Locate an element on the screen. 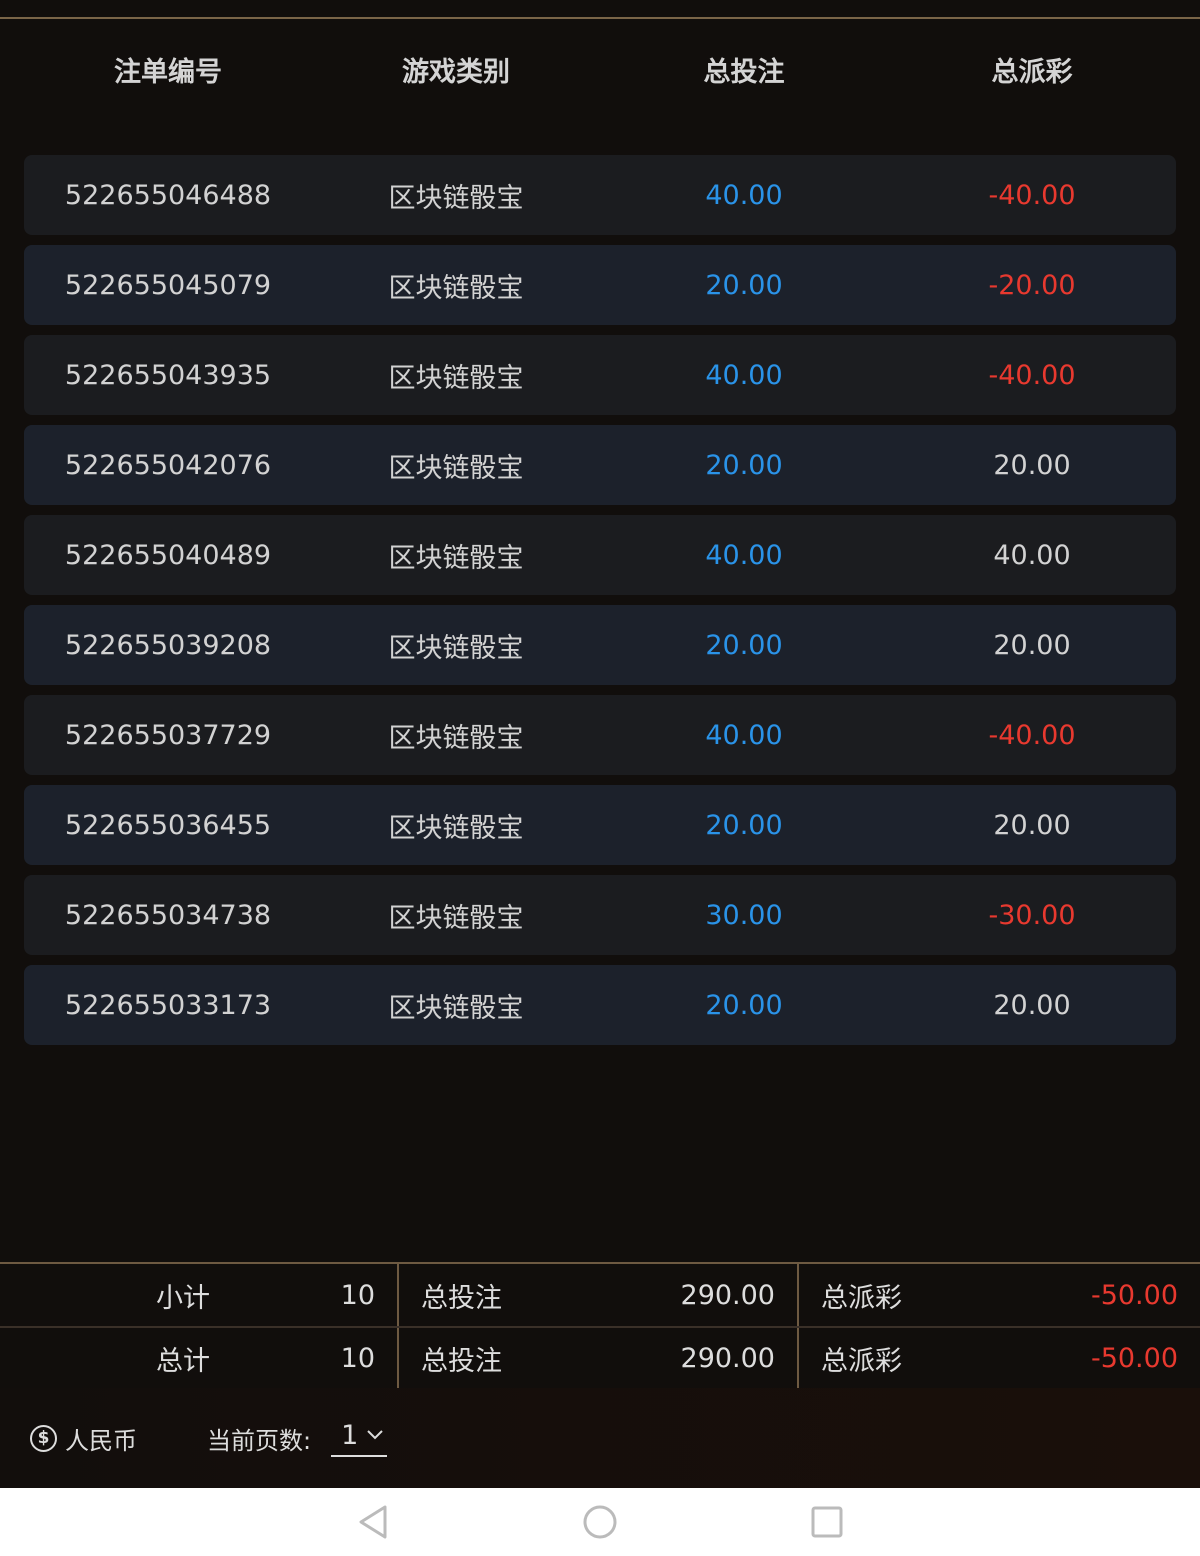  subtotal-count: 10 is located at coordinates (357, 1295).